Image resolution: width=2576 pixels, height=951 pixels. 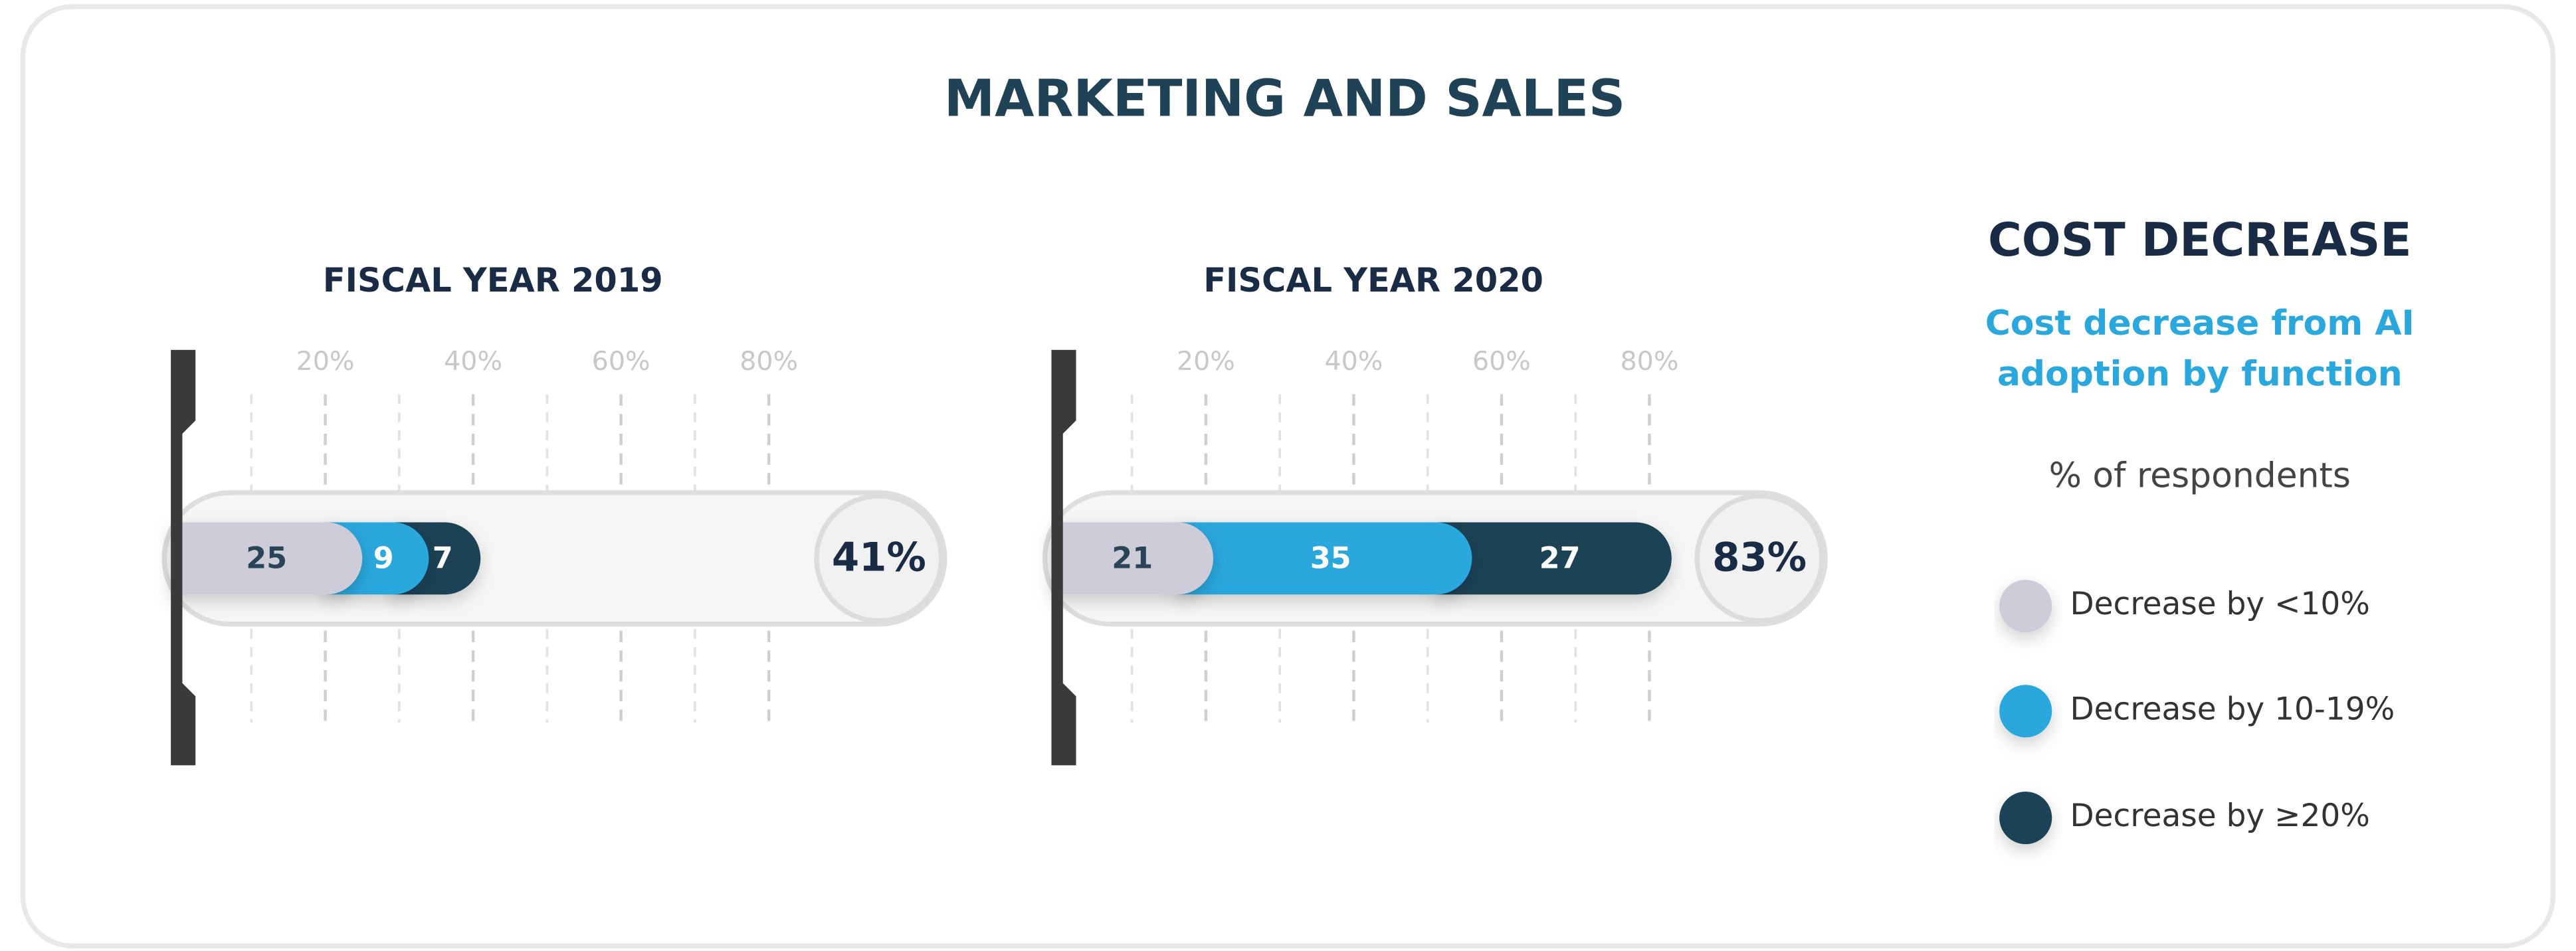 I want to click on segment-label: 35, so click(x=1330, y=558).